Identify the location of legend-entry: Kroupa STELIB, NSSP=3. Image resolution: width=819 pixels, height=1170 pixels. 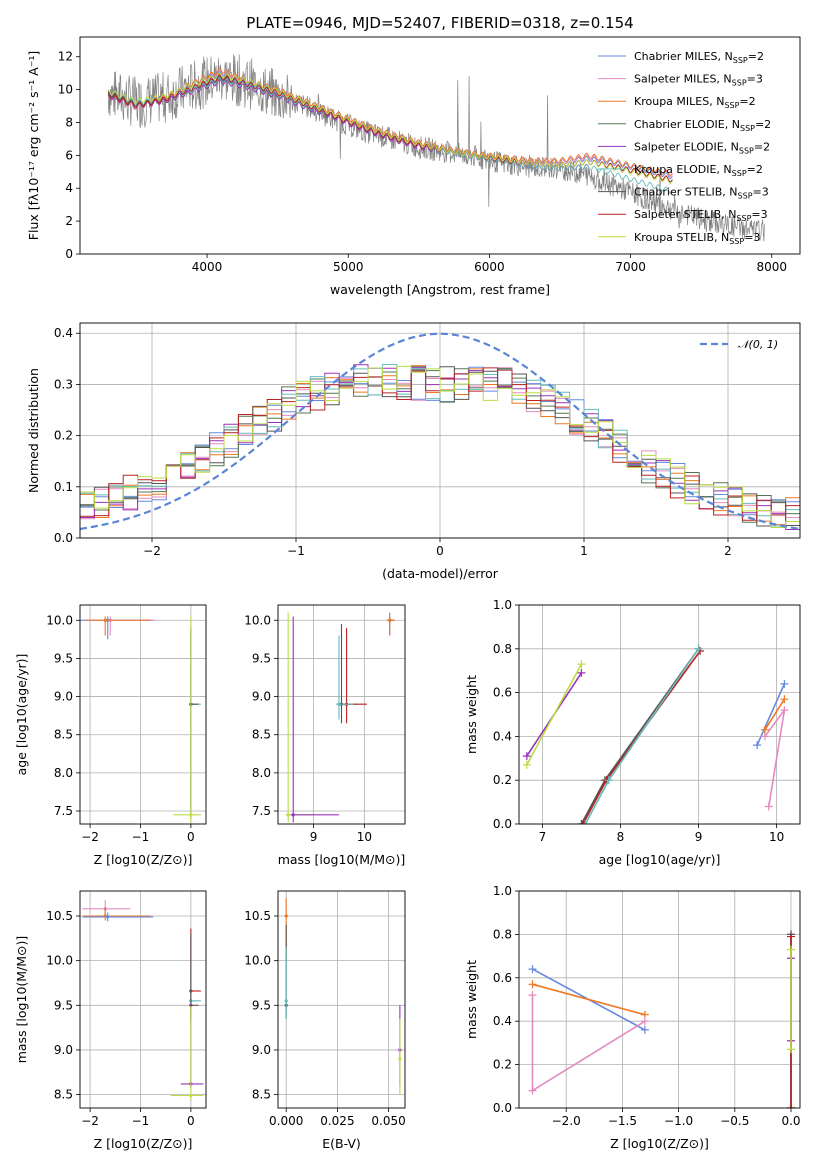
(679, 238).